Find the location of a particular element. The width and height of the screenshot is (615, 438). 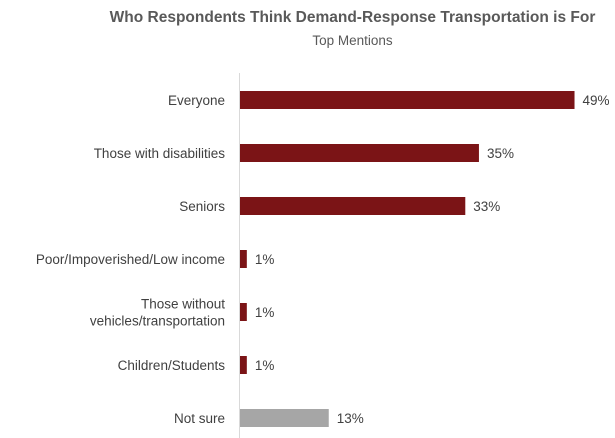

category-label: Those with disabilities is located at coordinates (160, 153).